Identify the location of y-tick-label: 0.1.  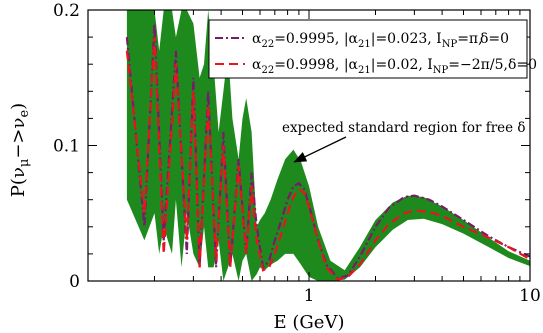
(66, 147).